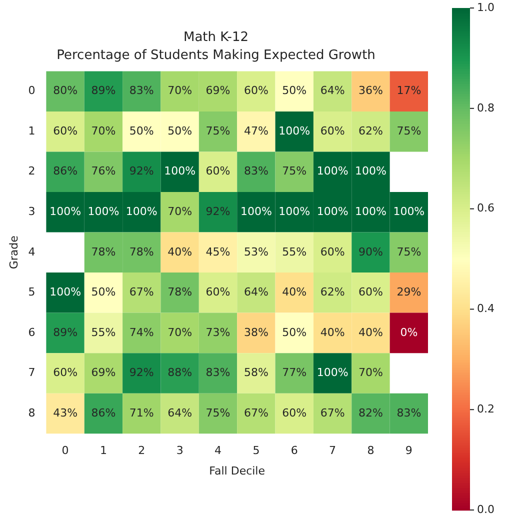 The width and height of the screenshot is (516, 518). I want to click on x-axis-title: Fall Decile, so click(237, 471).